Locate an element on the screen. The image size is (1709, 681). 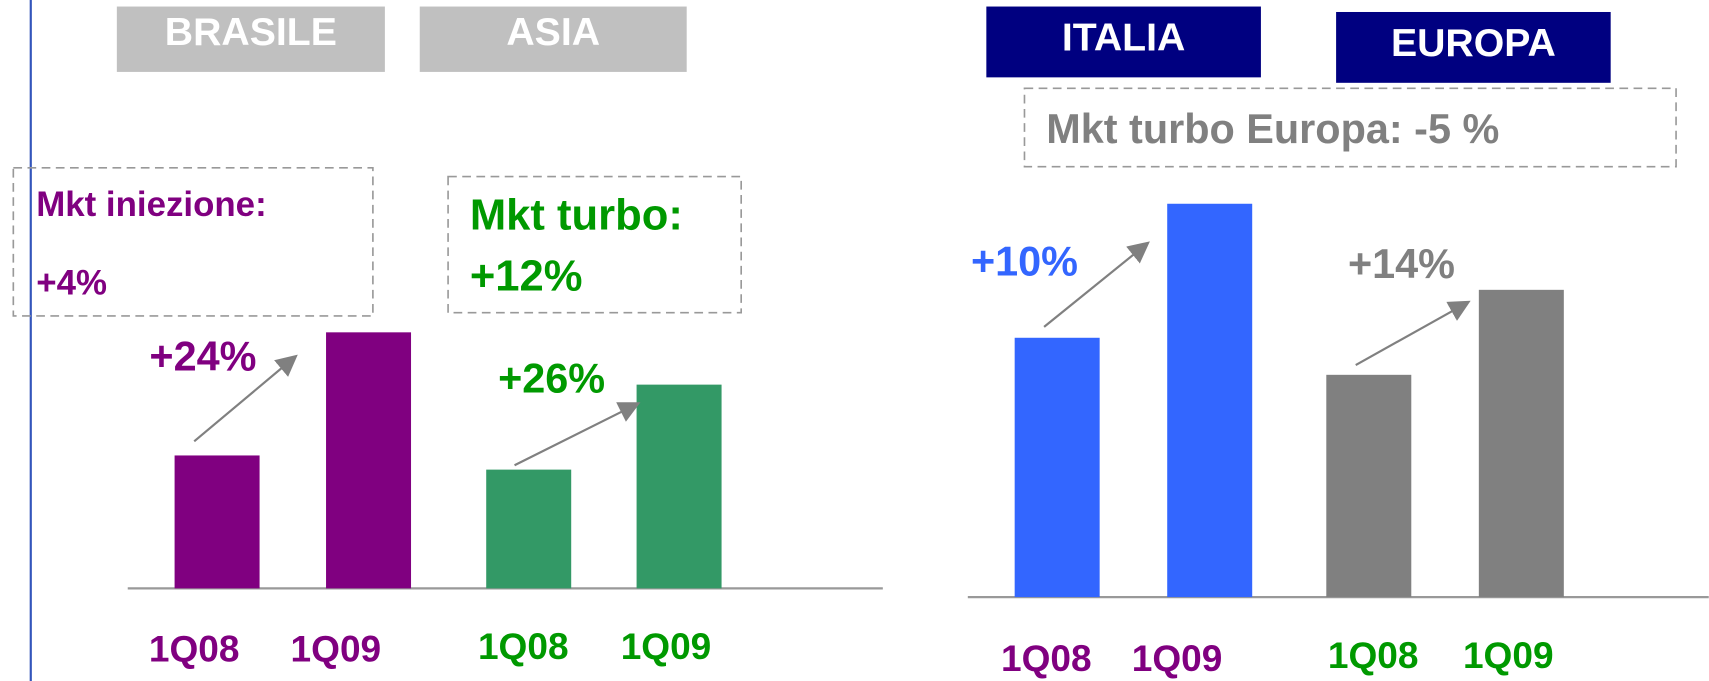
header: ASIA is located at coordinates (553, 32).